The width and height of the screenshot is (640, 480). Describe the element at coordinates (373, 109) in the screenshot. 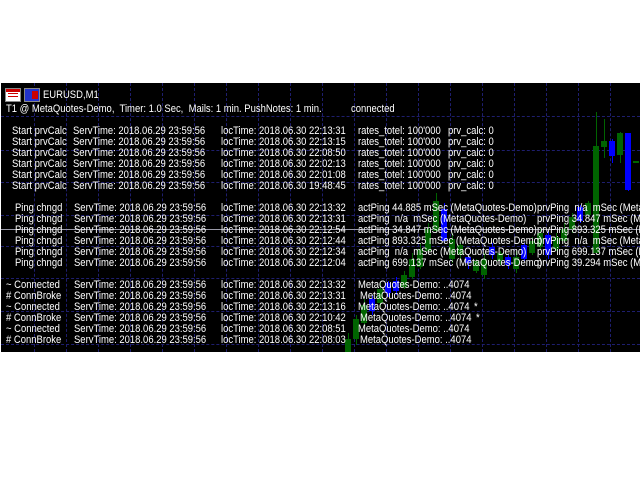

I see `connection-state: connected` at that location.